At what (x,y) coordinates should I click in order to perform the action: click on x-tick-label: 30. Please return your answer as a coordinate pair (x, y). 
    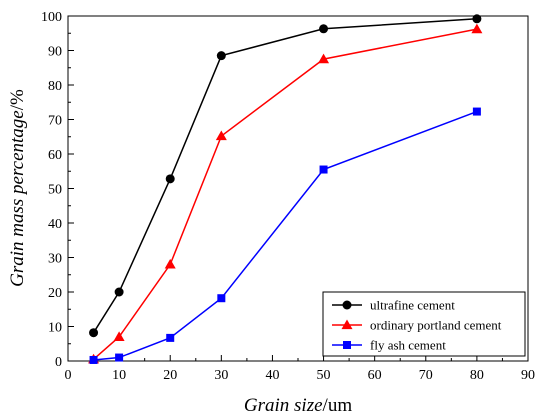
    Looking at the image, I should click on (221, 375).